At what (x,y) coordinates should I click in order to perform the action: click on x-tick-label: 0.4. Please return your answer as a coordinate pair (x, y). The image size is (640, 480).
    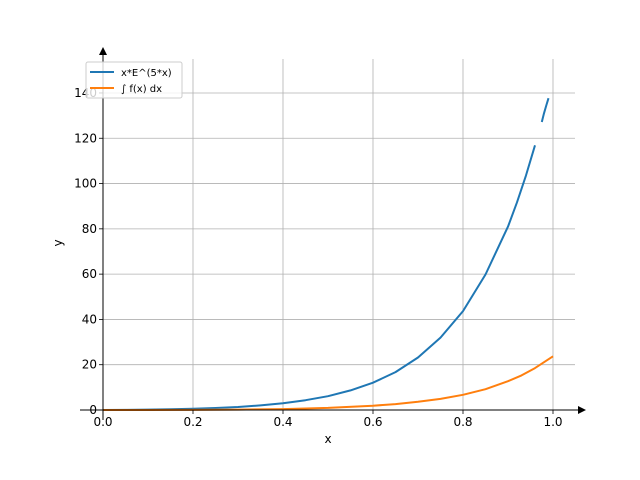
    Looking at the image, I should click on (282, 422).